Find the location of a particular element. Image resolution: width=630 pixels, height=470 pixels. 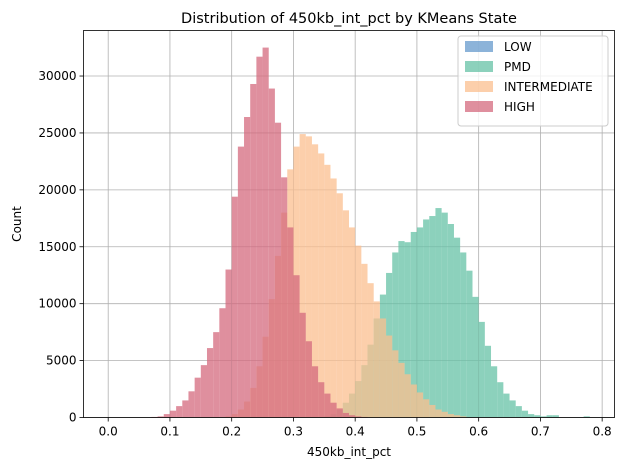

x-tick-label: 0.1 is located at coordinates (169, 432).